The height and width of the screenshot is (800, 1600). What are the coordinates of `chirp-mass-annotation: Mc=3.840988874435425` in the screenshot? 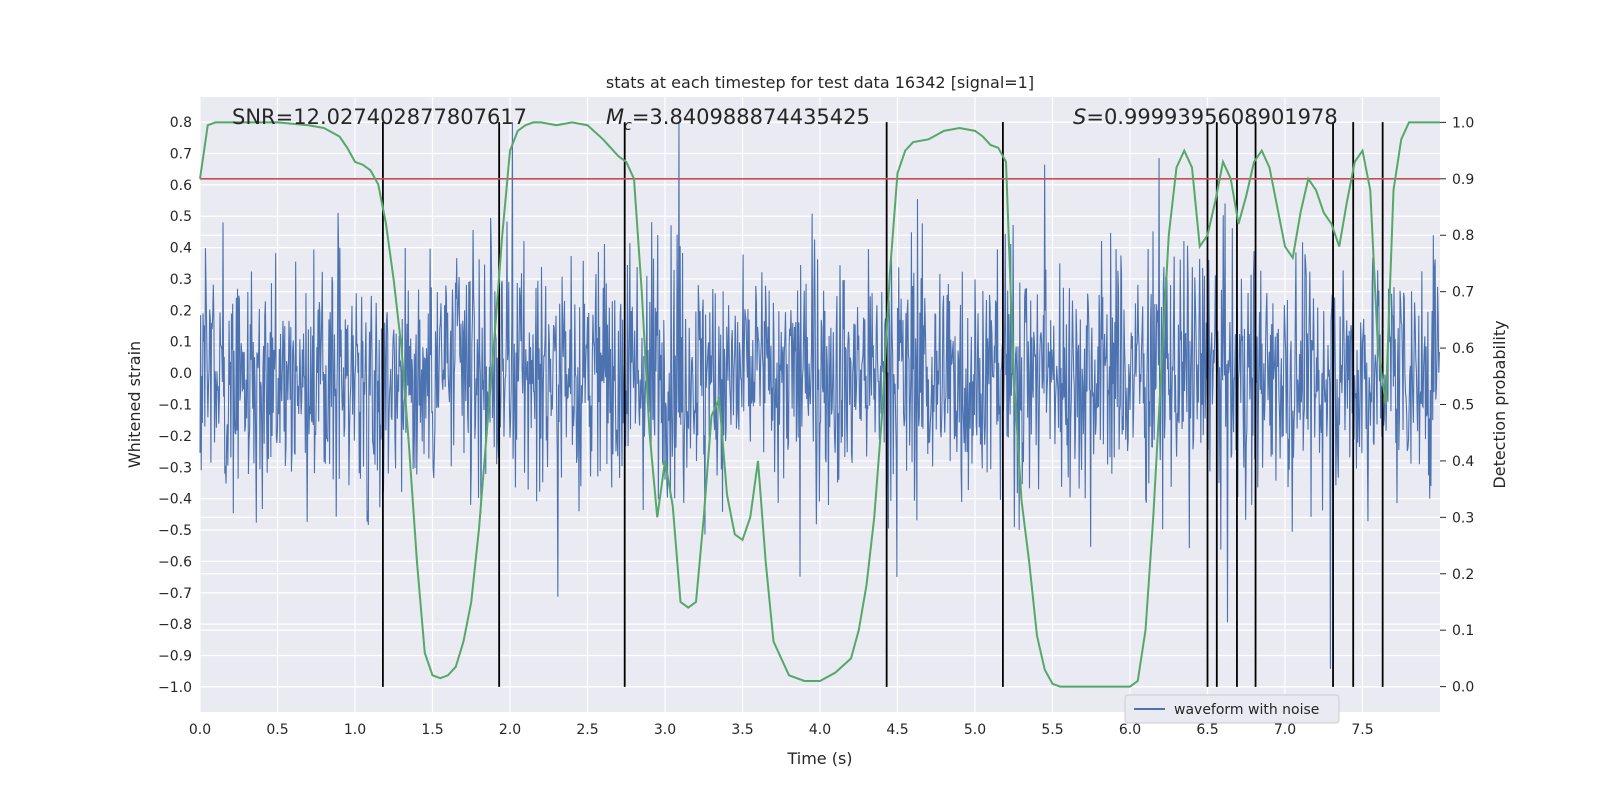 It's located at (738, 119).